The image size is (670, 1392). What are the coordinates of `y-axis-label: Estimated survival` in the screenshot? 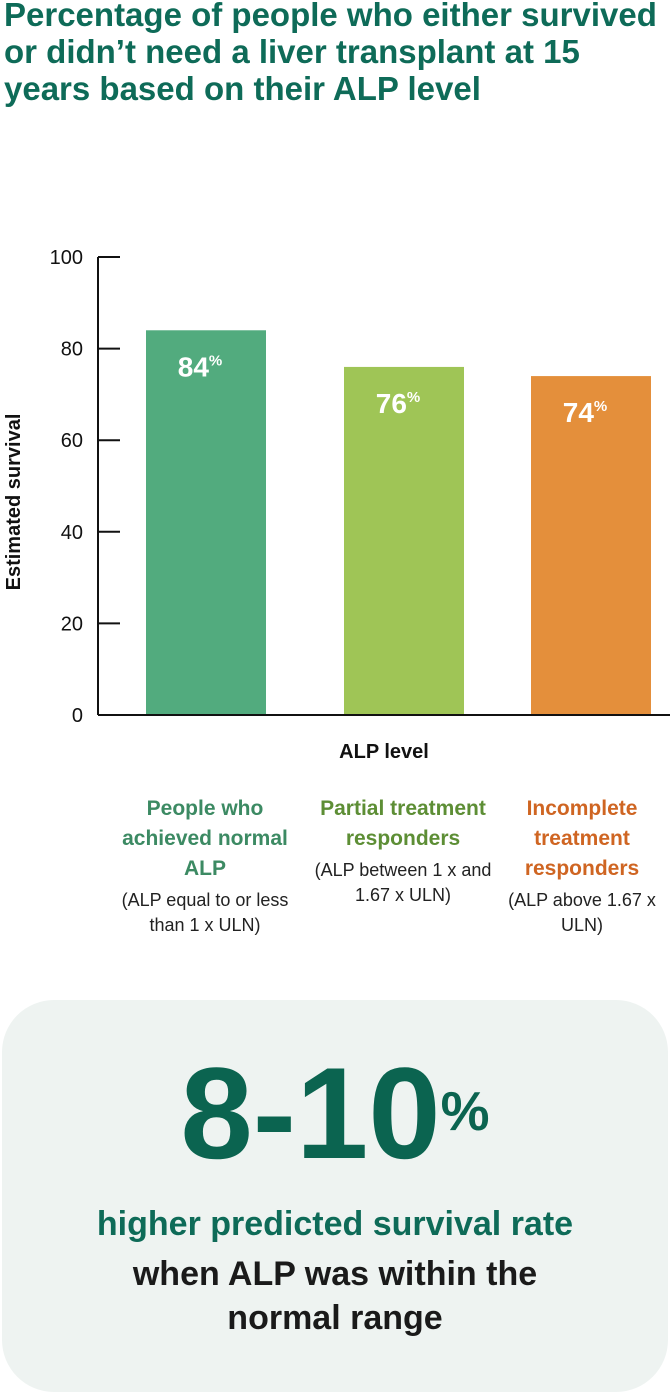 It's located at (14, 502).